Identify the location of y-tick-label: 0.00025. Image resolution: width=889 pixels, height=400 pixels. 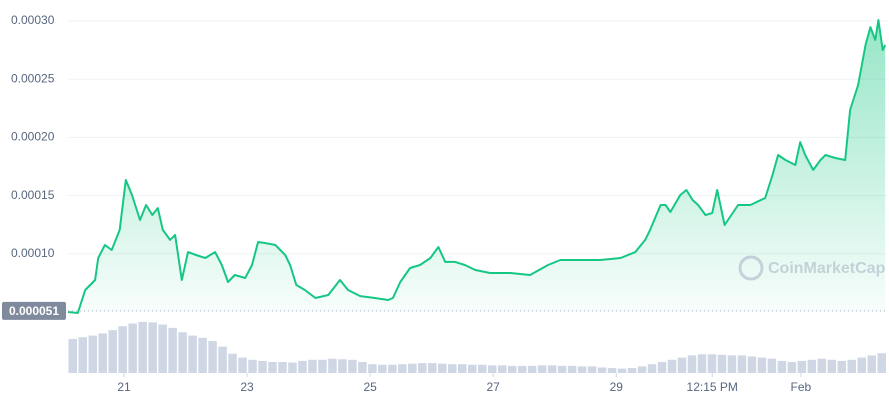
(33, 78).